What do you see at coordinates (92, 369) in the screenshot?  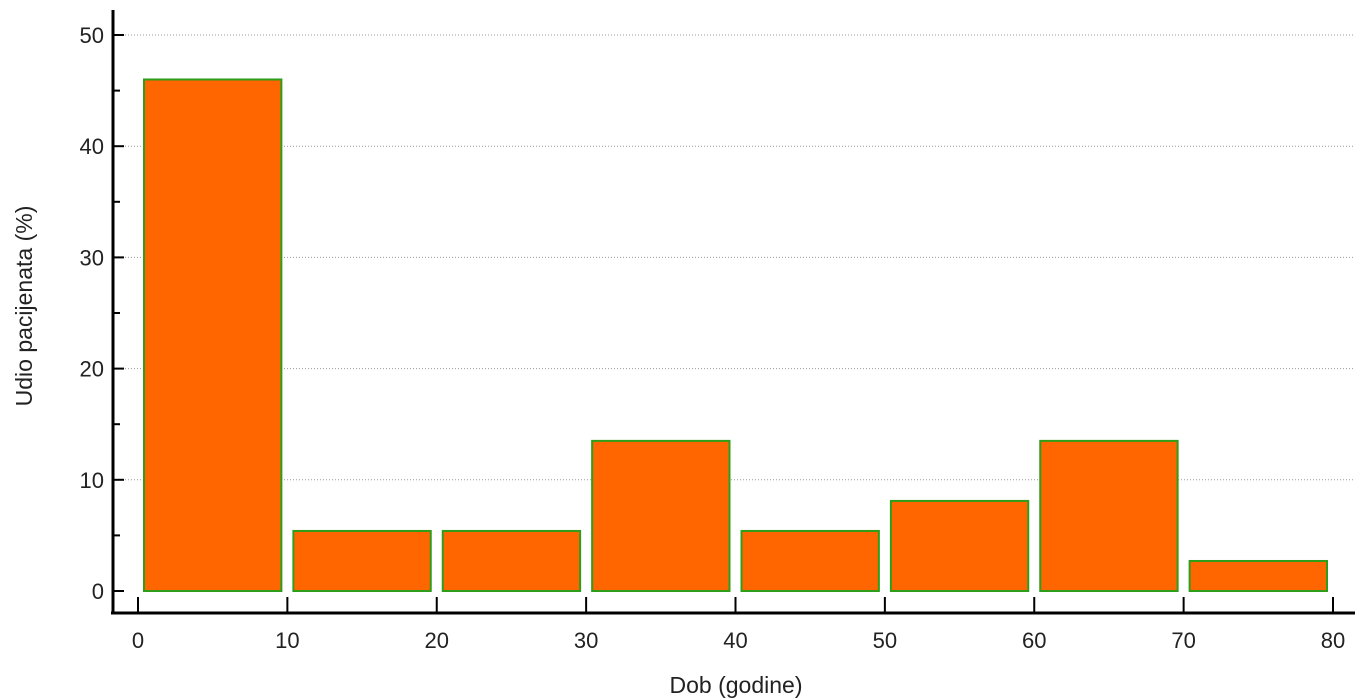 I see `y-tick-label-20: 20` at bounding box center [92, 369].